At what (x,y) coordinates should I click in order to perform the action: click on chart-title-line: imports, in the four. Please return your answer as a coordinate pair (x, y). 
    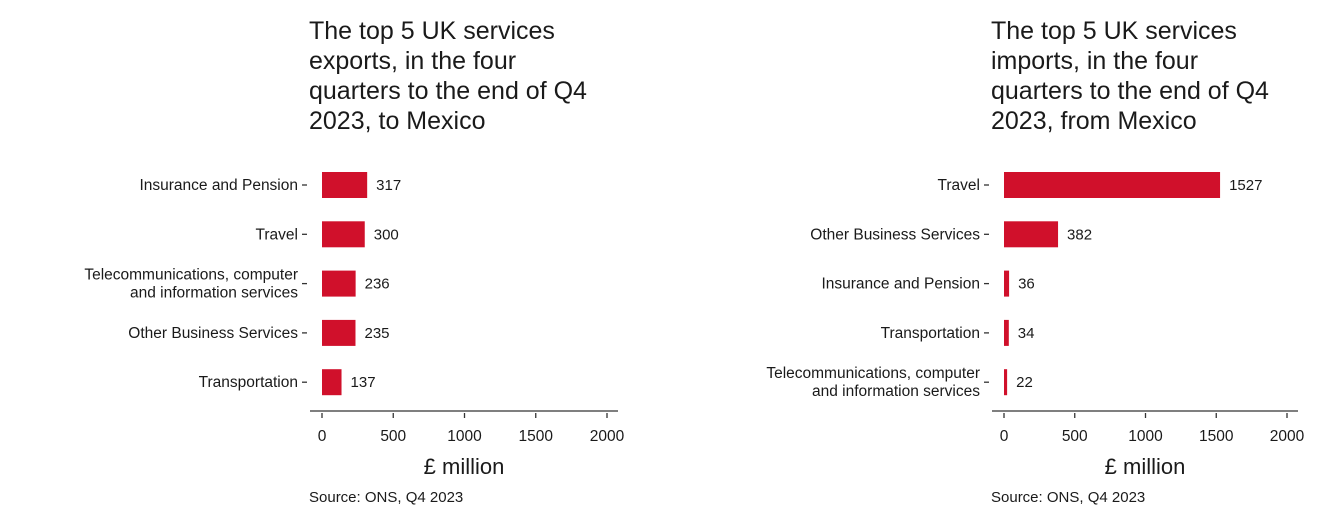
    Looking at the image, I should click on (1095, 61).